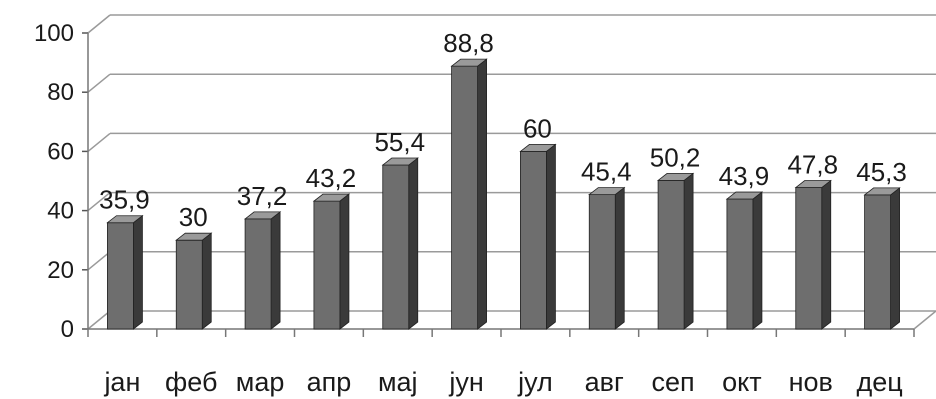 The width and height of the screenshot is (936, 399). What do you see at coordinates (121, 382) in the screenshot?
I see `x-tick-label: јан` at bounding box center [121, 382].